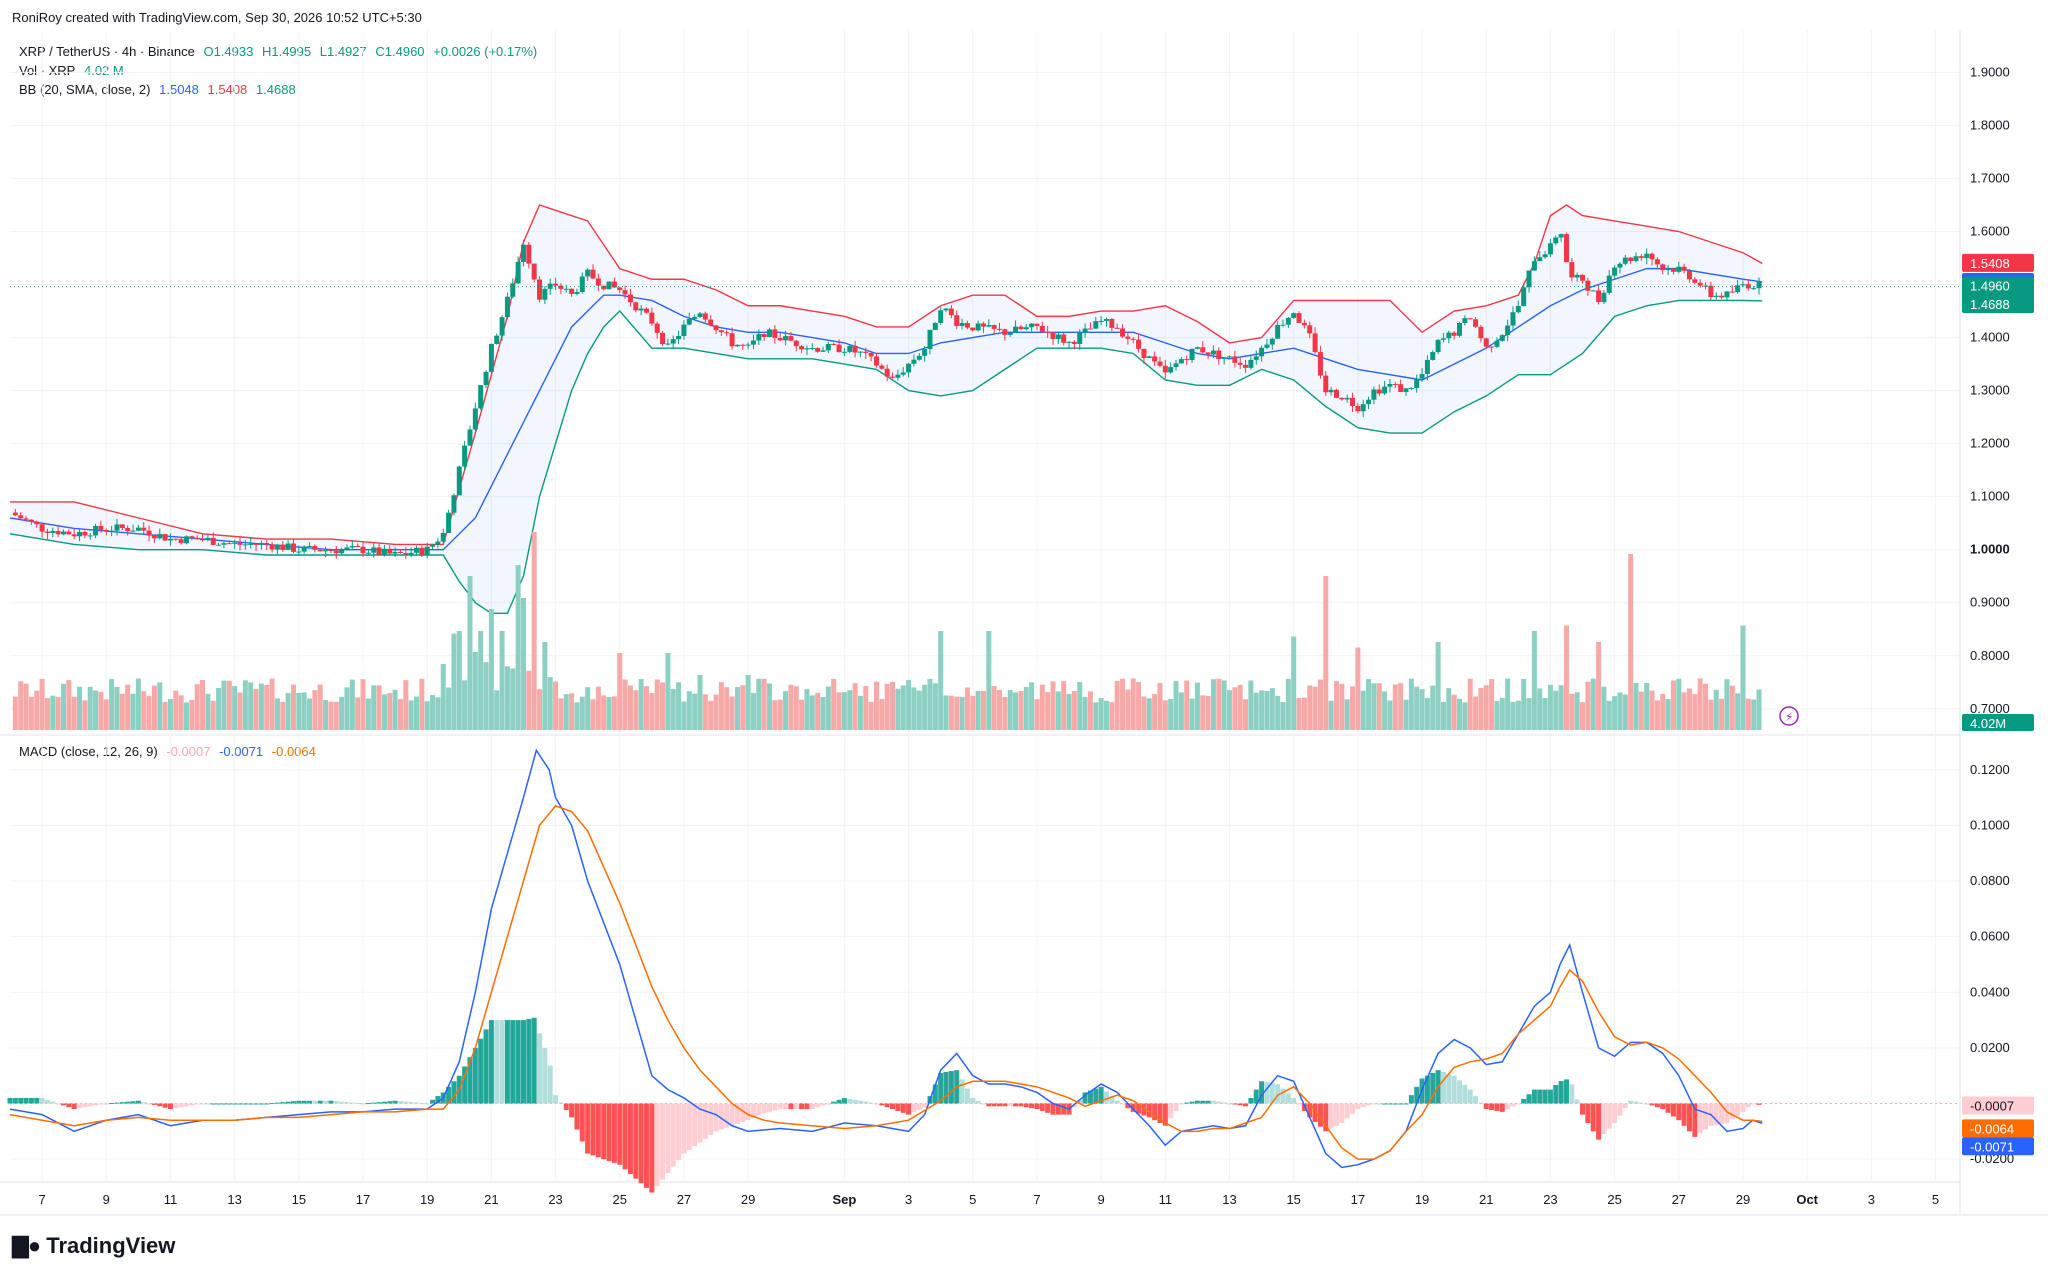  Describe the element at coordinates (107, 51) in the screenshot. I see `symbol-label: XRP / TetherUS · 4h · Binance` at that location.